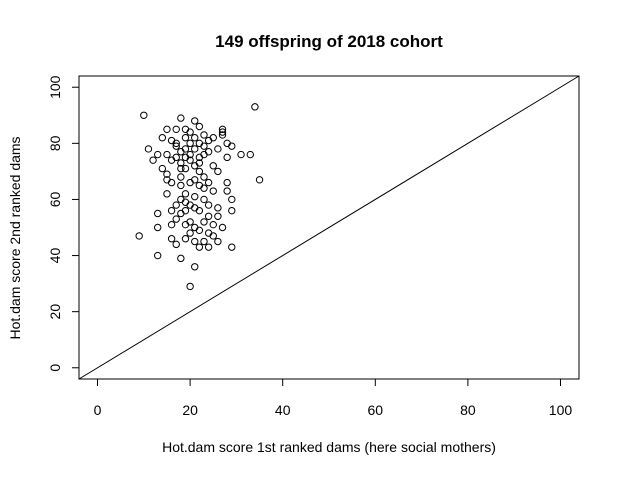 This screenshot has height=477, width=620. Describe the element at coordinates (333, 398) in the screenshot. I see `x-axis: 0 20 40 60 80 100` at that location.